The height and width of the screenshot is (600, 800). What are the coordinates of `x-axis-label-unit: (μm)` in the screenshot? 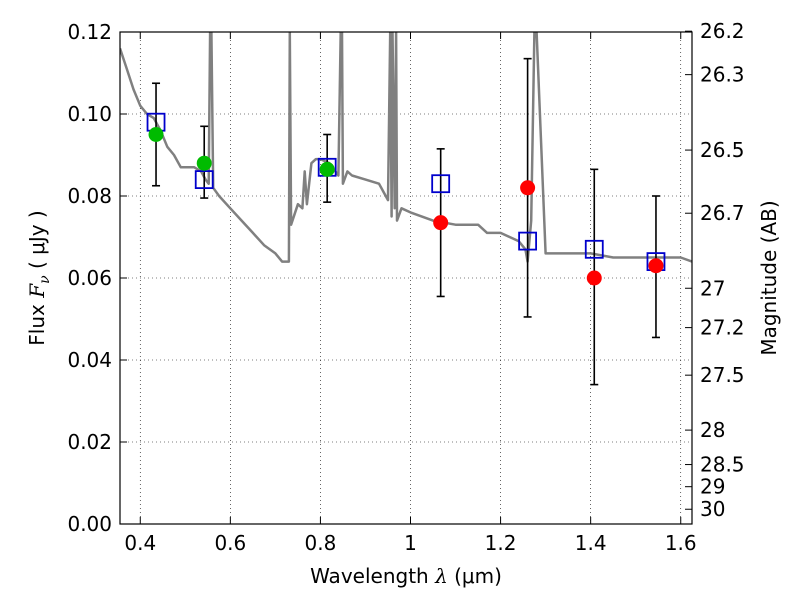 It's located at (475, 576).